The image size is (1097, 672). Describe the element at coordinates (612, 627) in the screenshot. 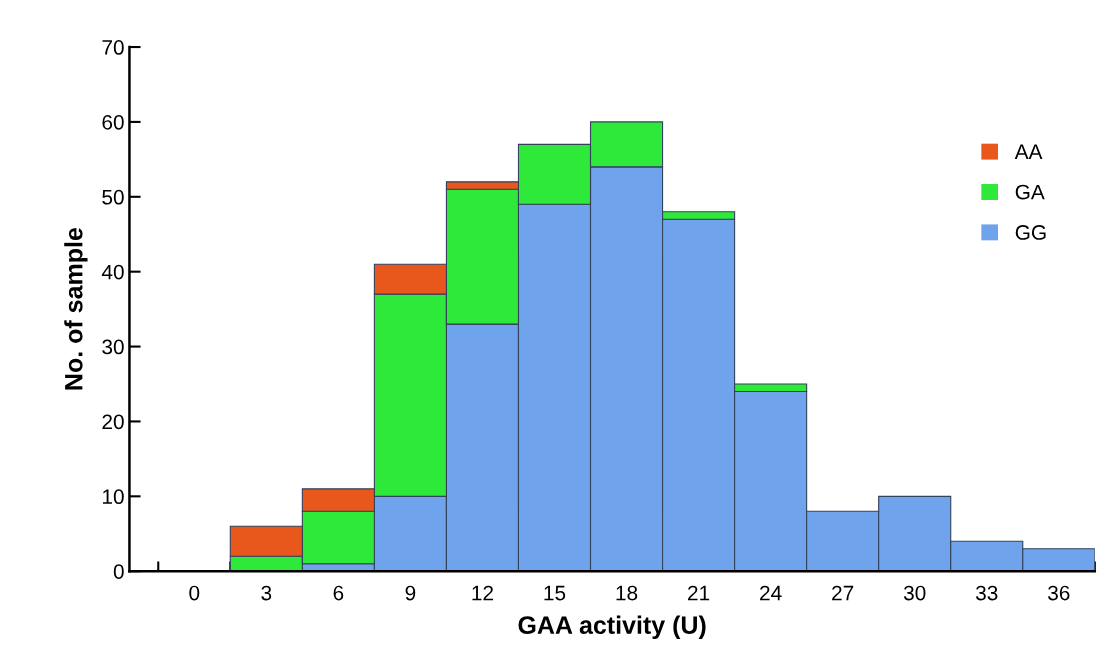

I see `x-axis-title: GAA activity (U)` at that location.